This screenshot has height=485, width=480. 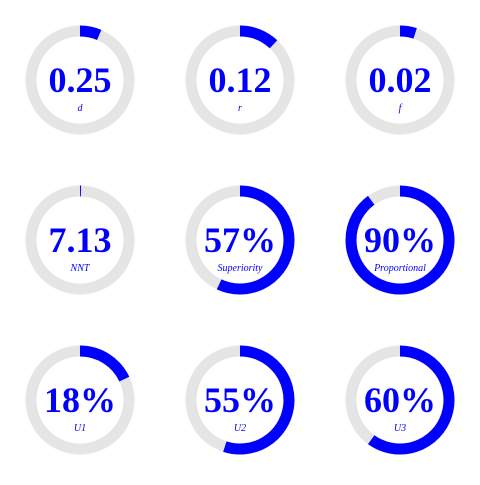 I want to click on gauge-7: 55%U2, so click(x=240, y=400).